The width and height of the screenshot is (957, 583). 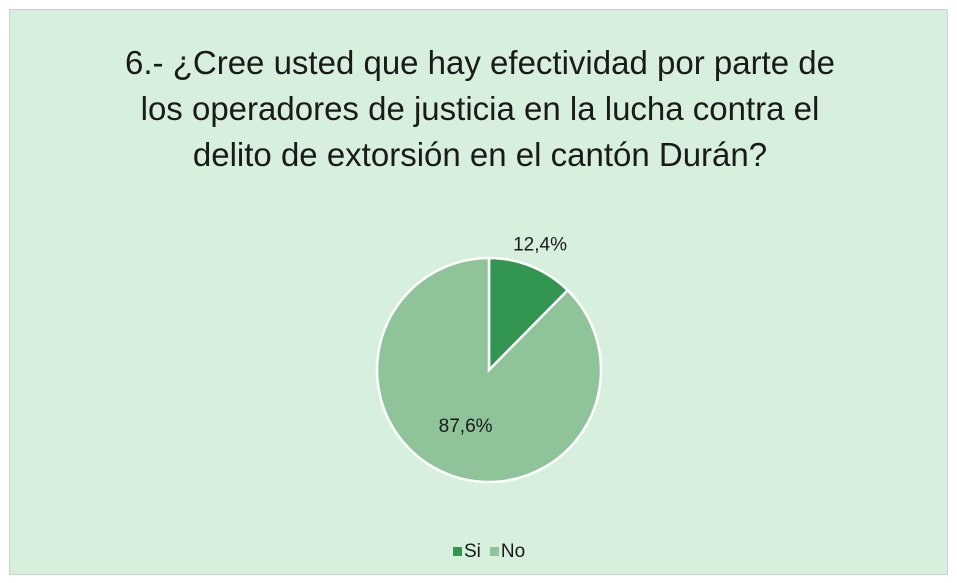 I want to click on data-label: 87,6%, so click(x=466, y=426).